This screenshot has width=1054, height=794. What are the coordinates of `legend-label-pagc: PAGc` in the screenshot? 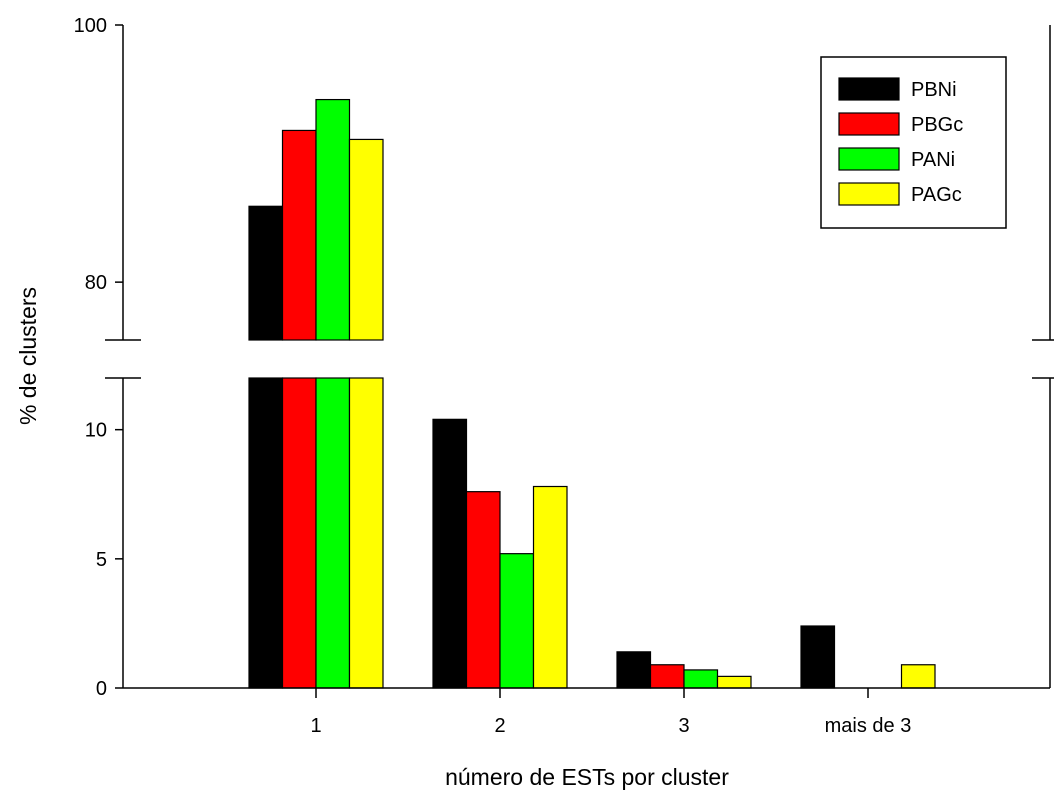 It's located at (936, 195).